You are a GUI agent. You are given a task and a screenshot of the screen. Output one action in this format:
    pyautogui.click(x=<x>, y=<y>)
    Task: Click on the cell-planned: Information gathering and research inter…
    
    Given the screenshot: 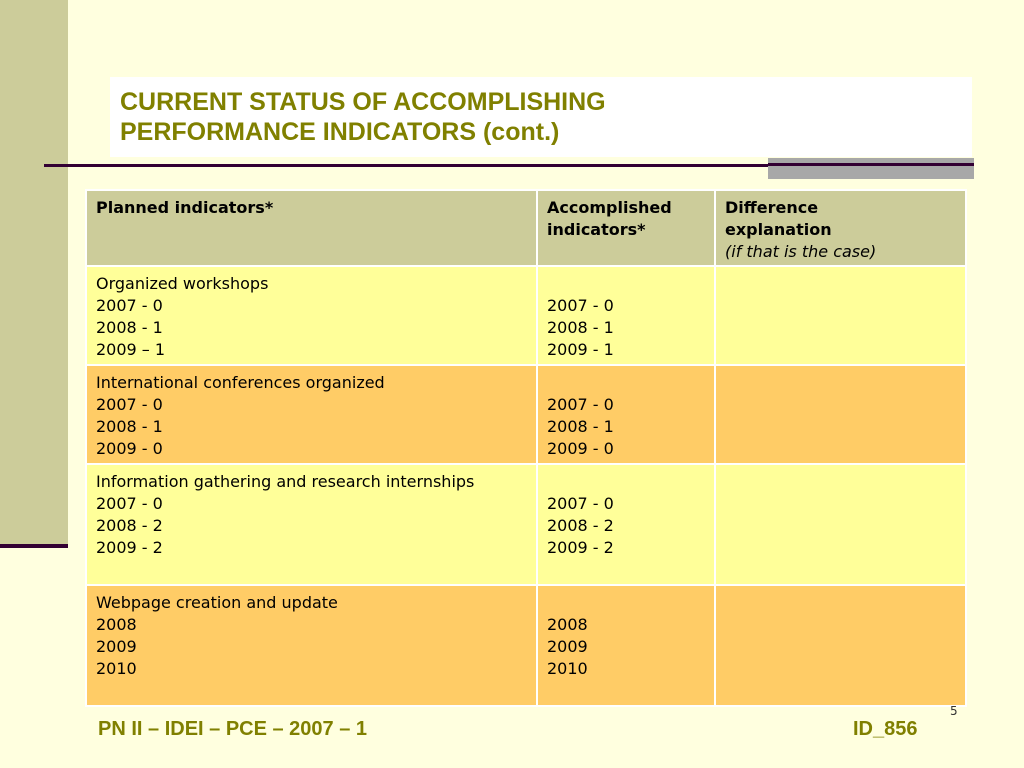 What is the action you would take?
    pyautogui.click(x=311, y=524)
    